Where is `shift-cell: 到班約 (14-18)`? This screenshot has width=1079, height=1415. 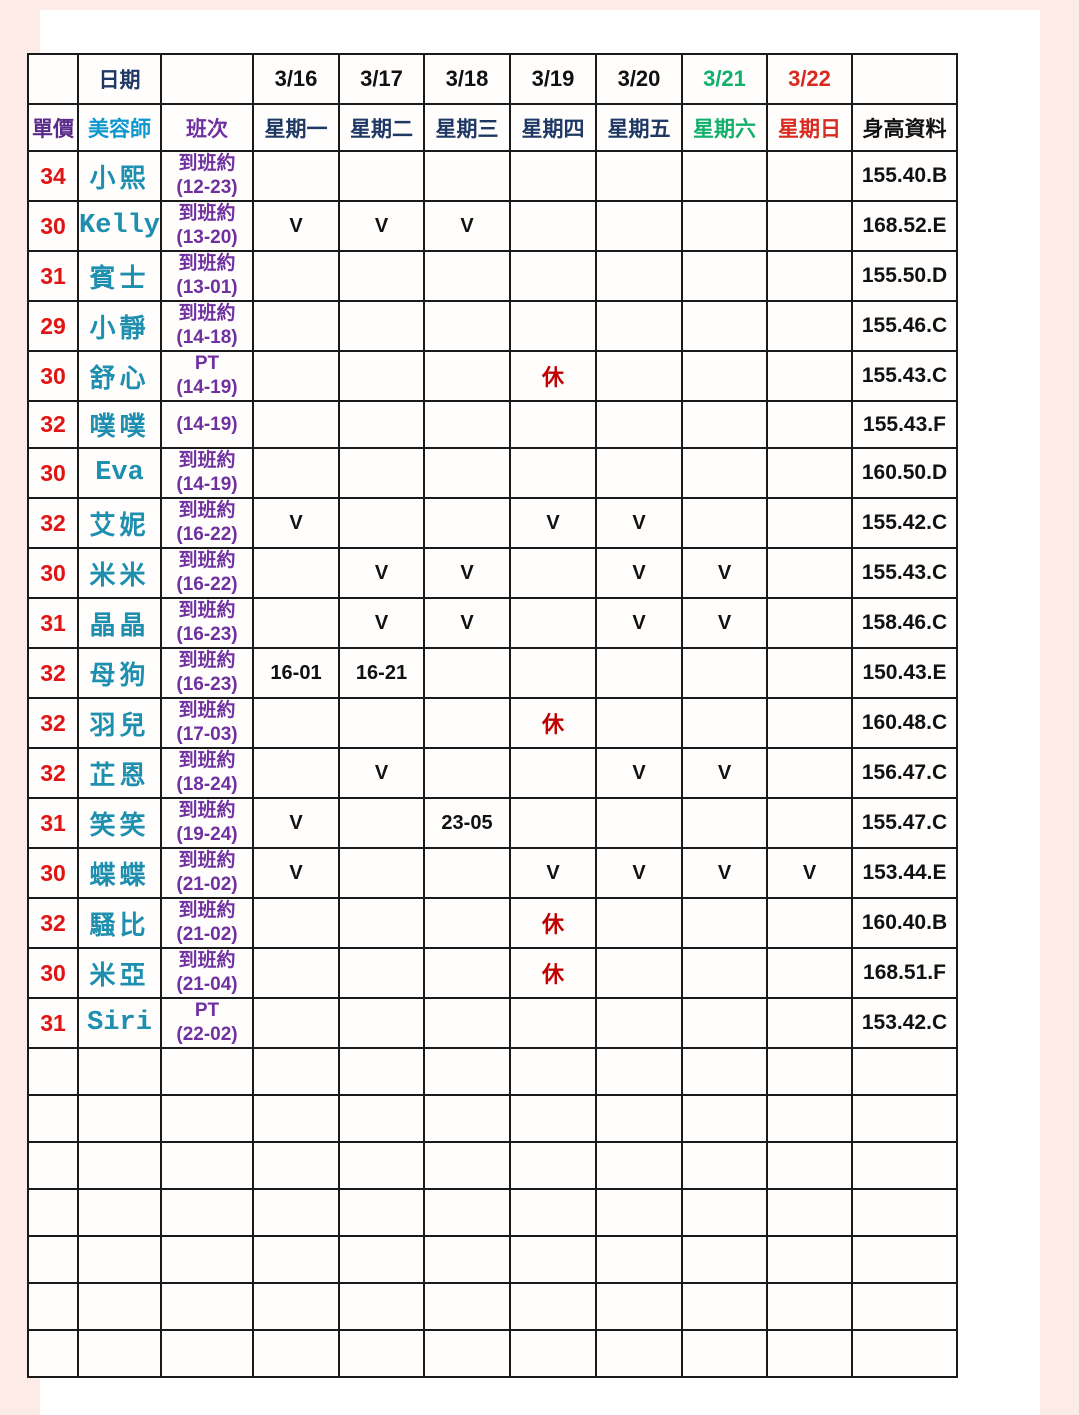
shift-cell: 到班約 (14-18) is located at coordinates (207, 326).